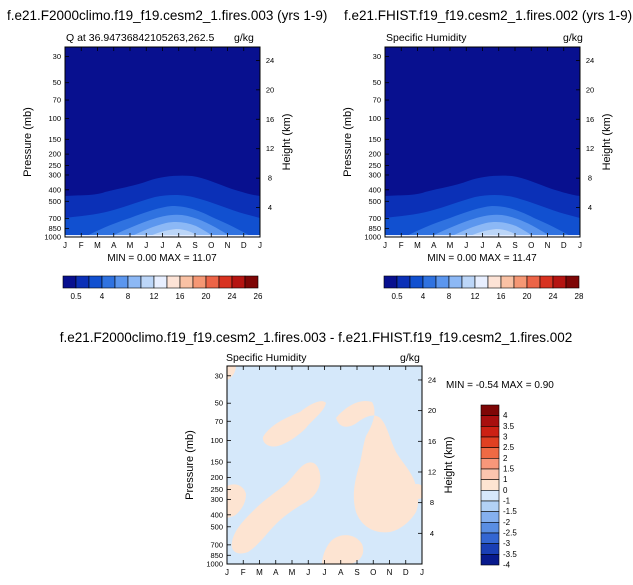 The image size is (633, 585). What do you see at coordinates (52, 237) in the screenshot?
I see `y-tick-label: 1000` at bounding box center [52, 237].